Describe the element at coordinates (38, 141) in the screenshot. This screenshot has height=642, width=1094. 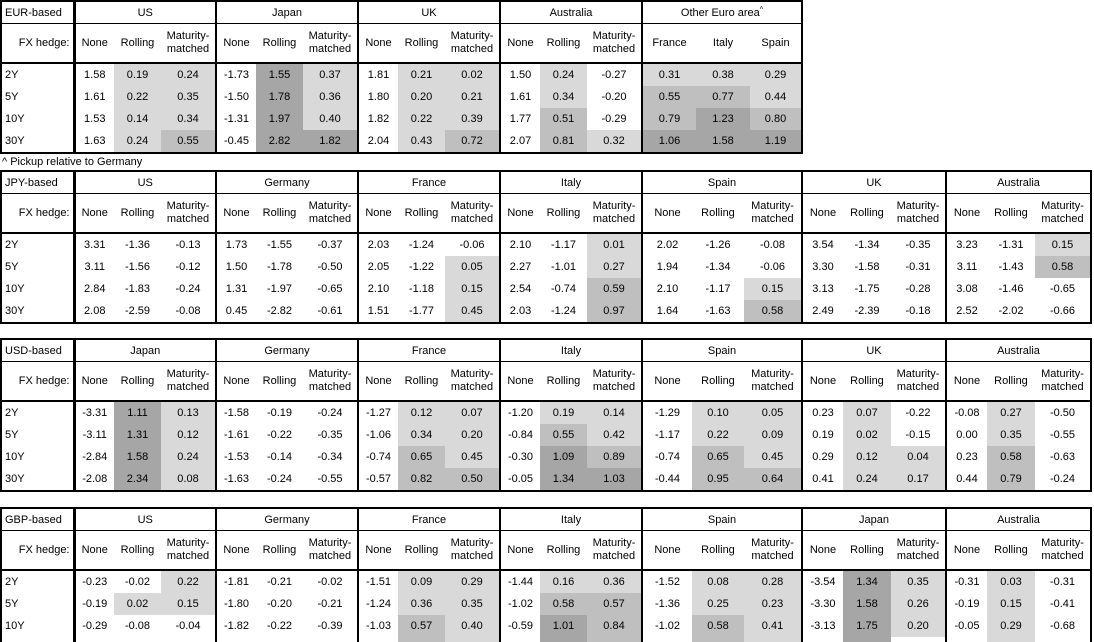
I see `maturity-row-label: 30Y` at that location.